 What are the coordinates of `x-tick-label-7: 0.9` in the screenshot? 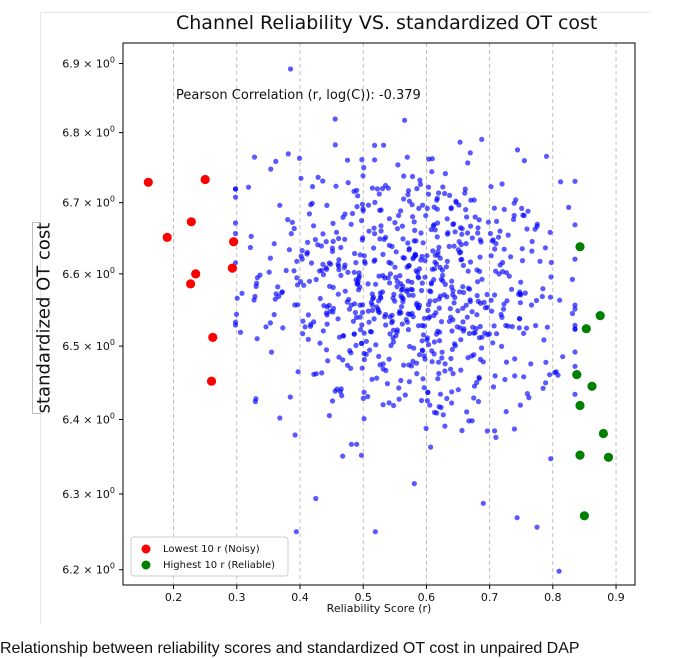 It's located at (616, 597).